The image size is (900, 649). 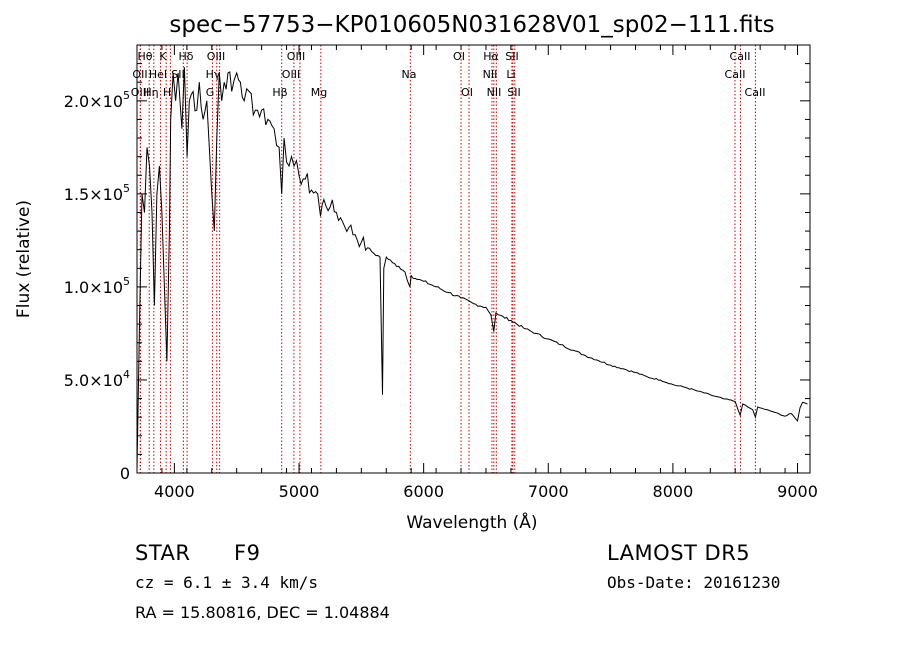 I want to click on line-label-1: K, so click(x=163, y=56).